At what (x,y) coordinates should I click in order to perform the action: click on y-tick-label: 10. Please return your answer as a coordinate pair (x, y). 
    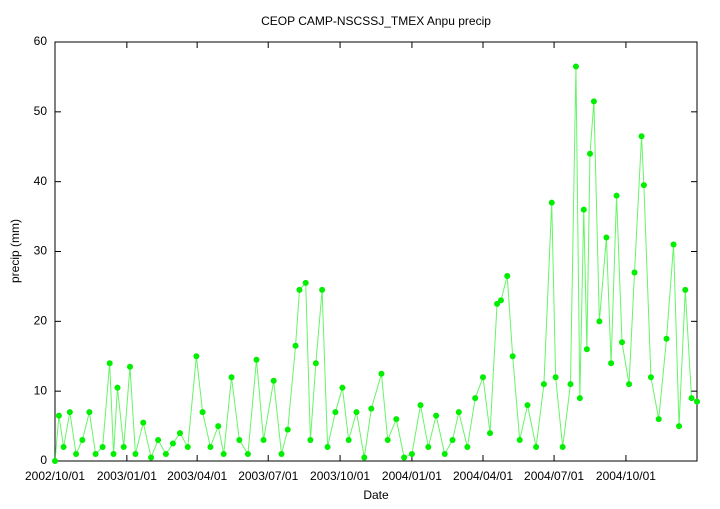
    Looking at the image, I should click on (41, 390).